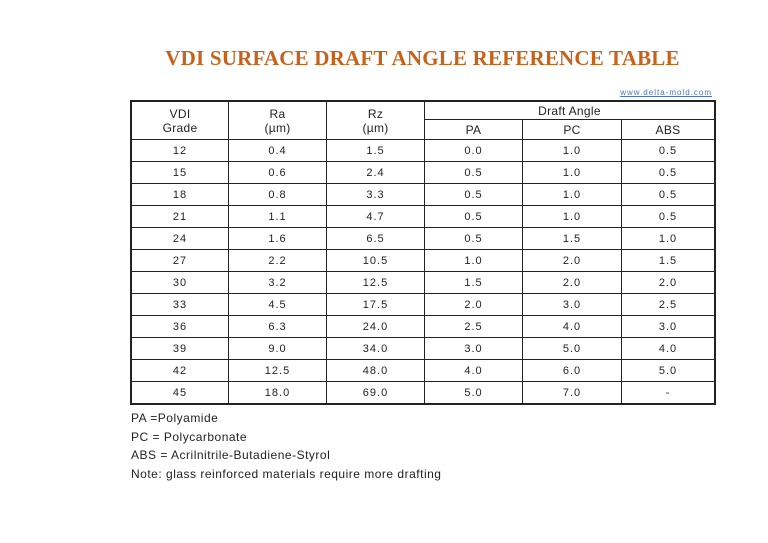  Describe the element at coordinates (668, 304) in the screenshot. I see `cell-abs: 2.5` at that location.